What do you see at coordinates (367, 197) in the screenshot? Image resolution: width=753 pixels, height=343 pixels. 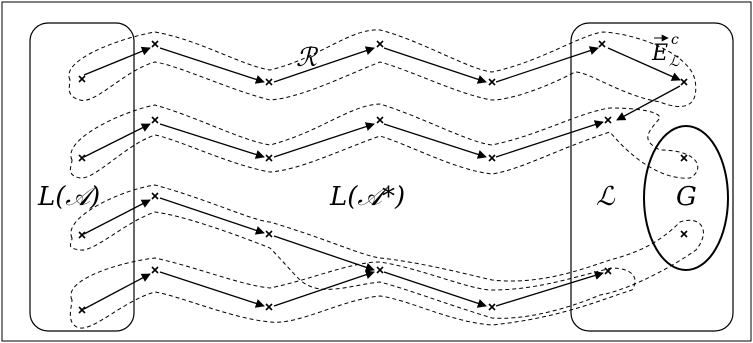 I see `label-middle-region: L(𝒜*)` at bounding box center [367, 197].